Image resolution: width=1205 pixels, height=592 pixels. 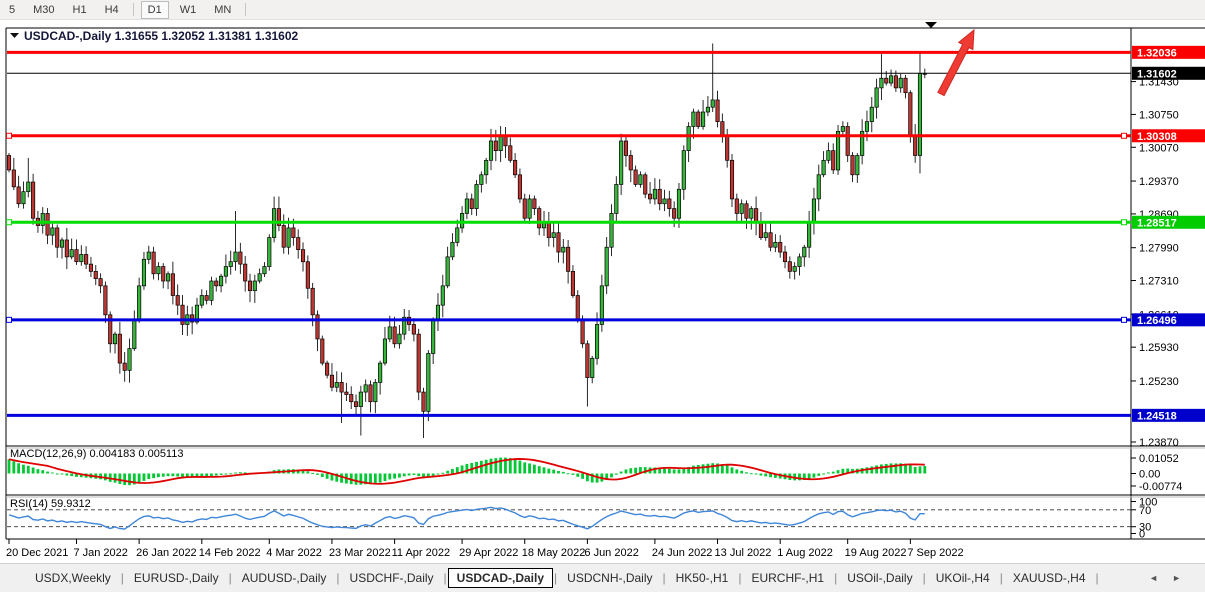 What do you see at coordinates (788, 578) in the screenshot?
I see `chart-tab-eurchf: EURCHF-,H1` at bounding box center [788, 578].